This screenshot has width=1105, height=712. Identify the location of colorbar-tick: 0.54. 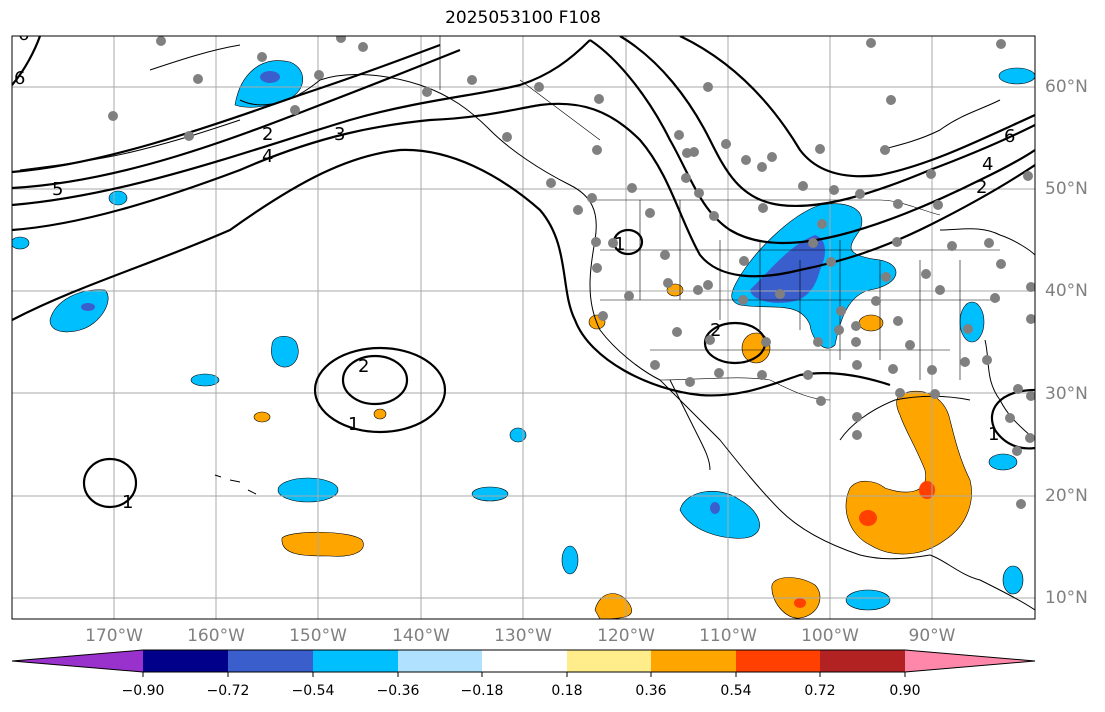
(736, 691).